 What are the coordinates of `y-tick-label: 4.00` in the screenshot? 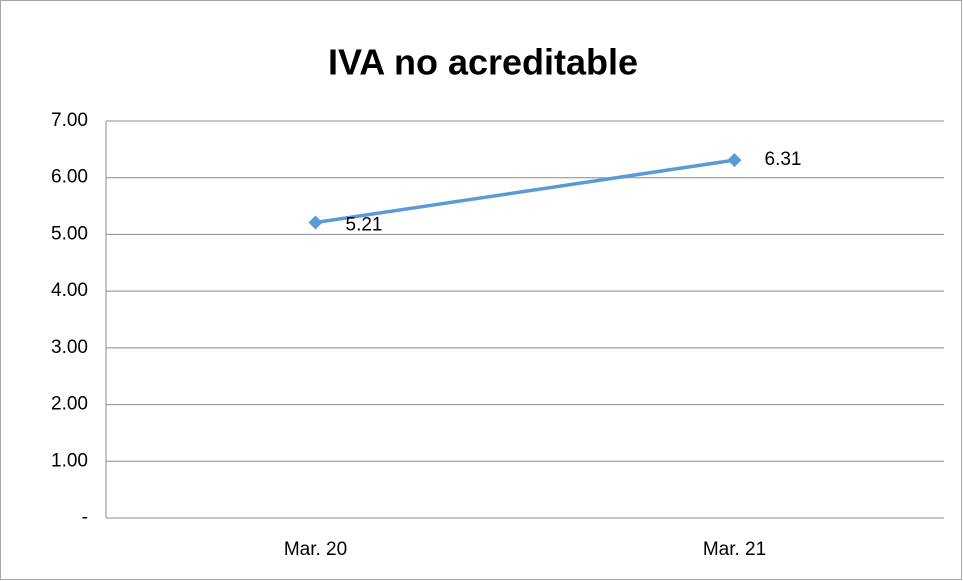 It's located at (69, 290).